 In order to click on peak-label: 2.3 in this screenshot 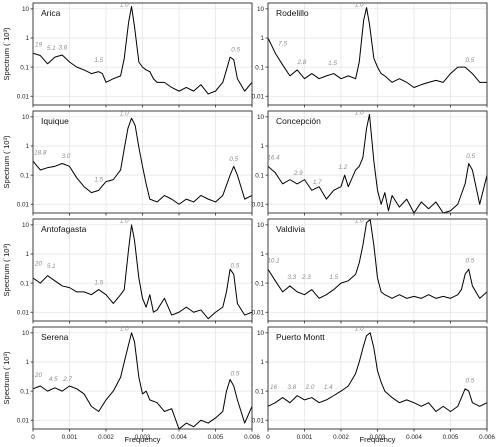, I will do `click(306, 277)`.